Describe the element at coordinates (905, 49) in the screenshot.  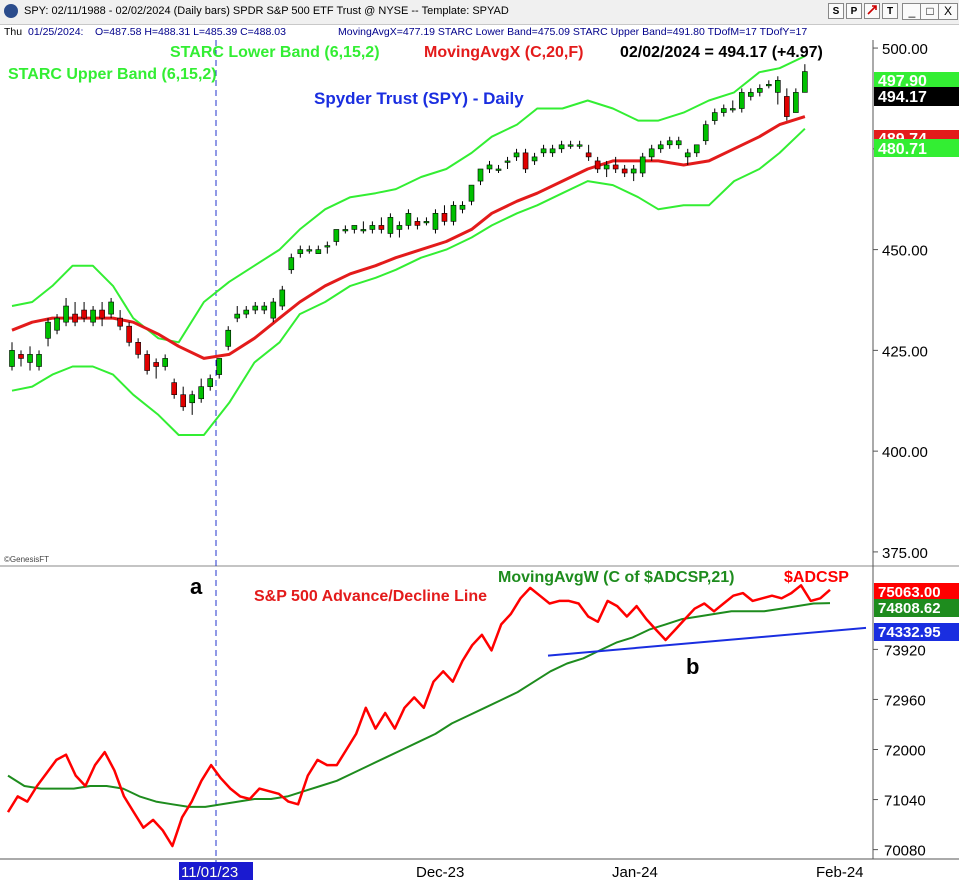
I see `price-tick-label: 500.00` at that location.